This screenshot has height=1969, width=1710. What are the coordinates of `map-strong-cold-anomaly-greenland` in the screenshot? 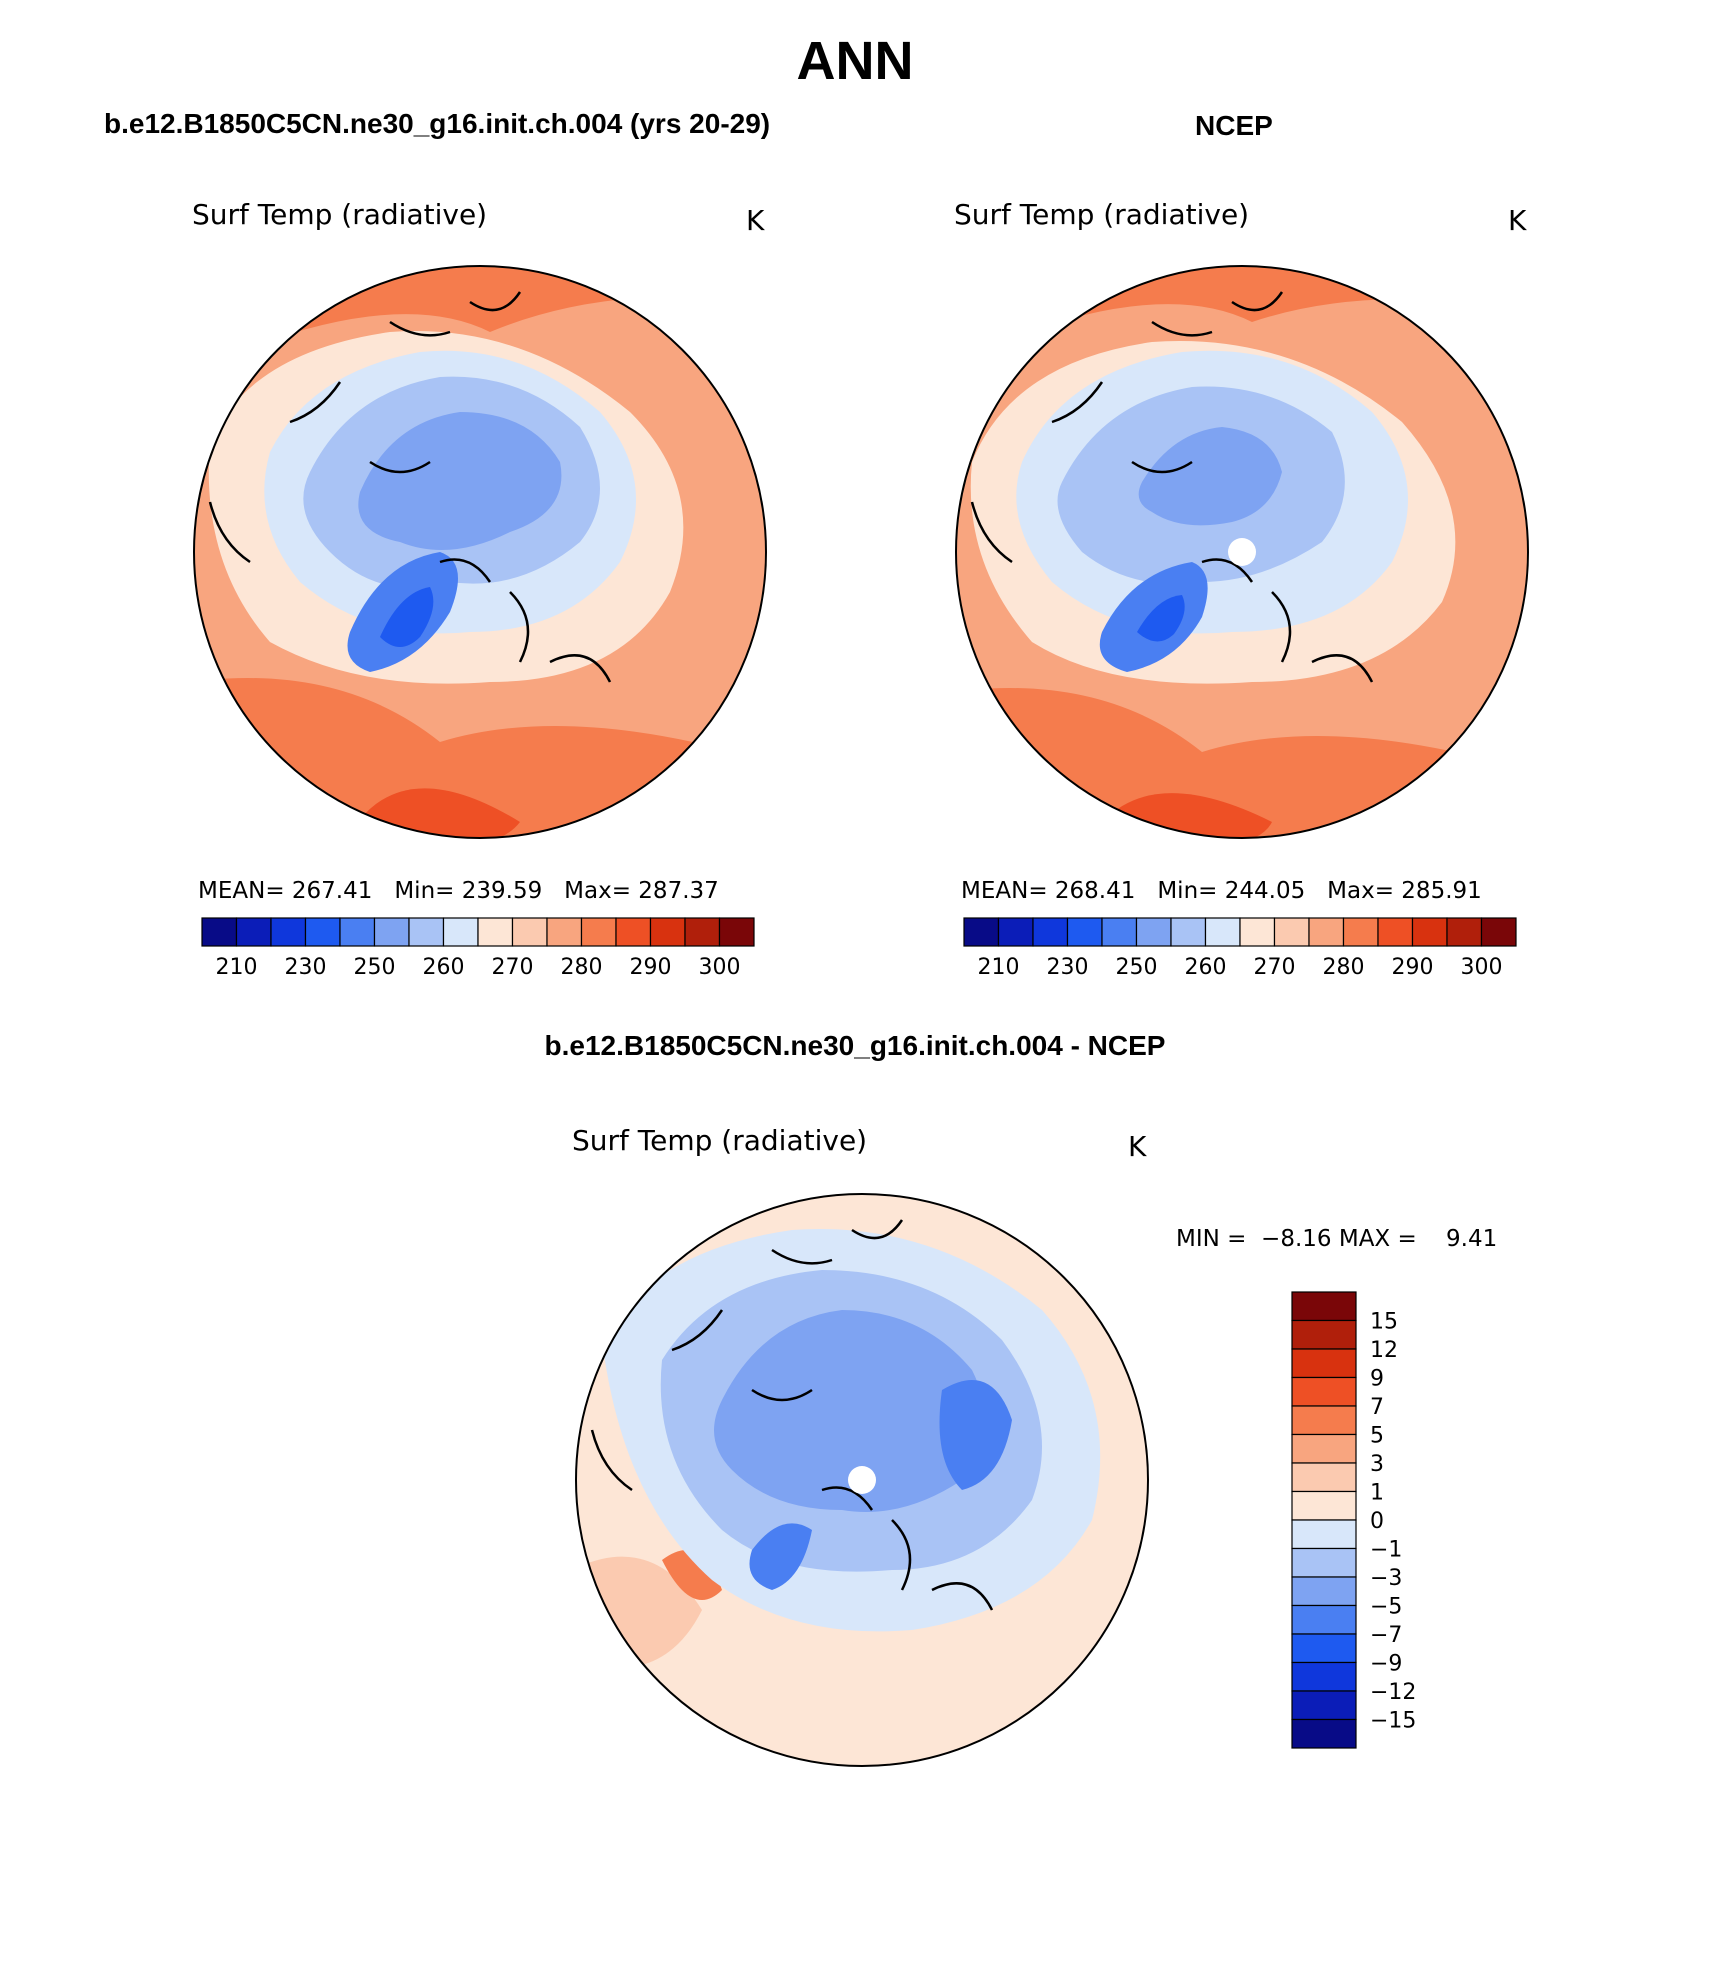 It's located at (780, 1556).